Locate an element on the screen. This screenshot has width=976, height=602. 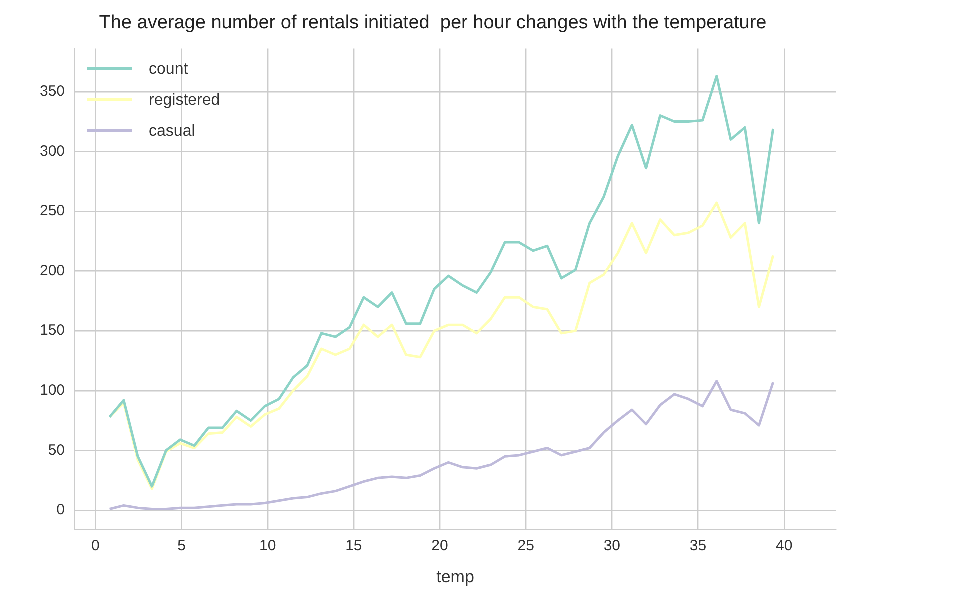
legend-label: registered is located at coordinates (184, 101).